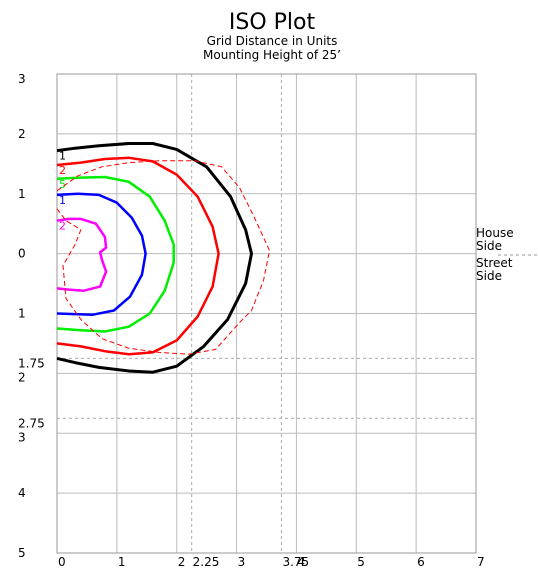  I want to click on x-tick-labels: 0 1 2 2.25 3 3.754 5 6 7, so click(271, 562).